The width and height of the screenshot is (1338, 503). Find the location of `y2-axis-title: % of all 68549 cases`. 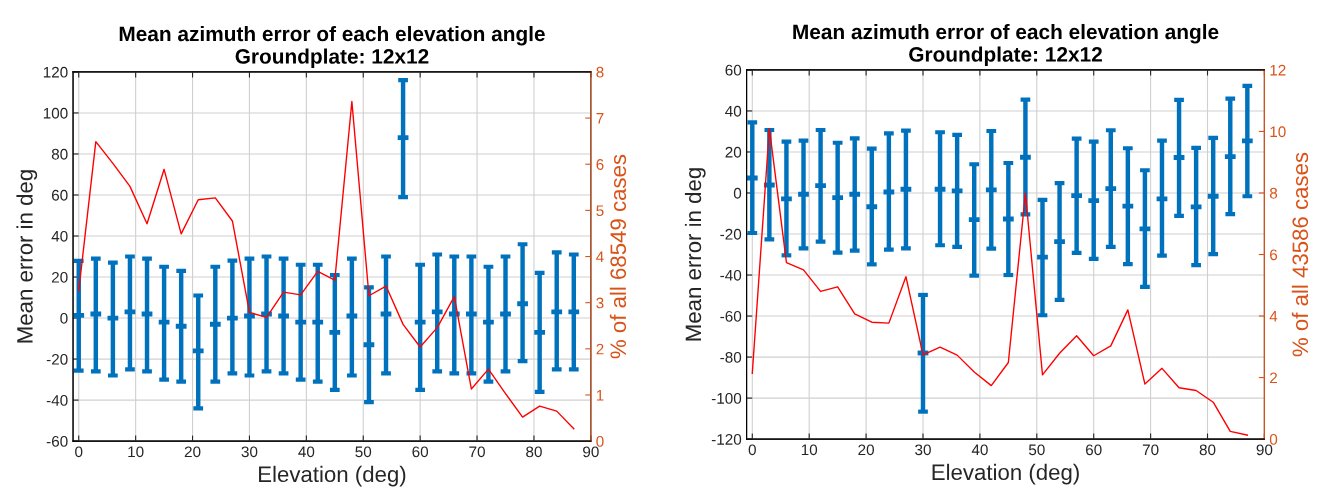

y2-axis-title: % of all 68549 cases is located at coordinates (618, 256).